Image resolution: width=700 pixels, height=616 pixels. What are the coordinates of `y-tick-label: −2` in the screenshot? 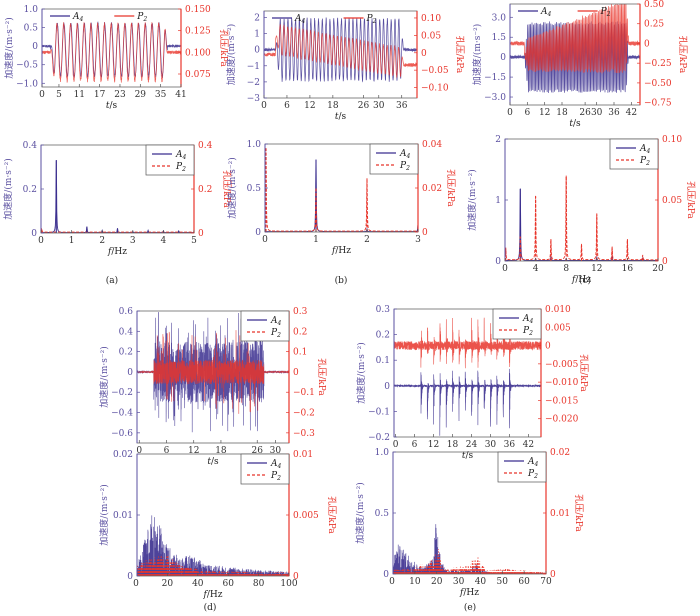 It's located at (253, 83).